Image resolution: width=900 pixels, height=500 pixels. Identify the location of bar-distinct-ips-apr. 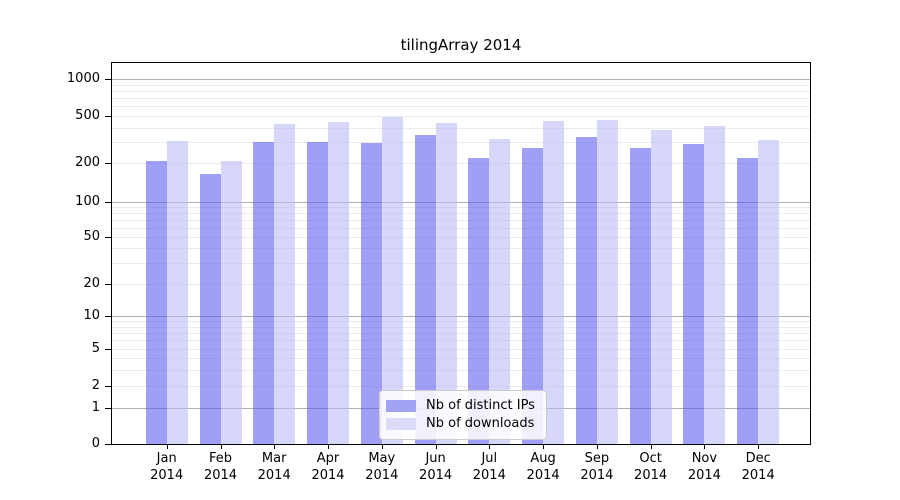
(317, 293).